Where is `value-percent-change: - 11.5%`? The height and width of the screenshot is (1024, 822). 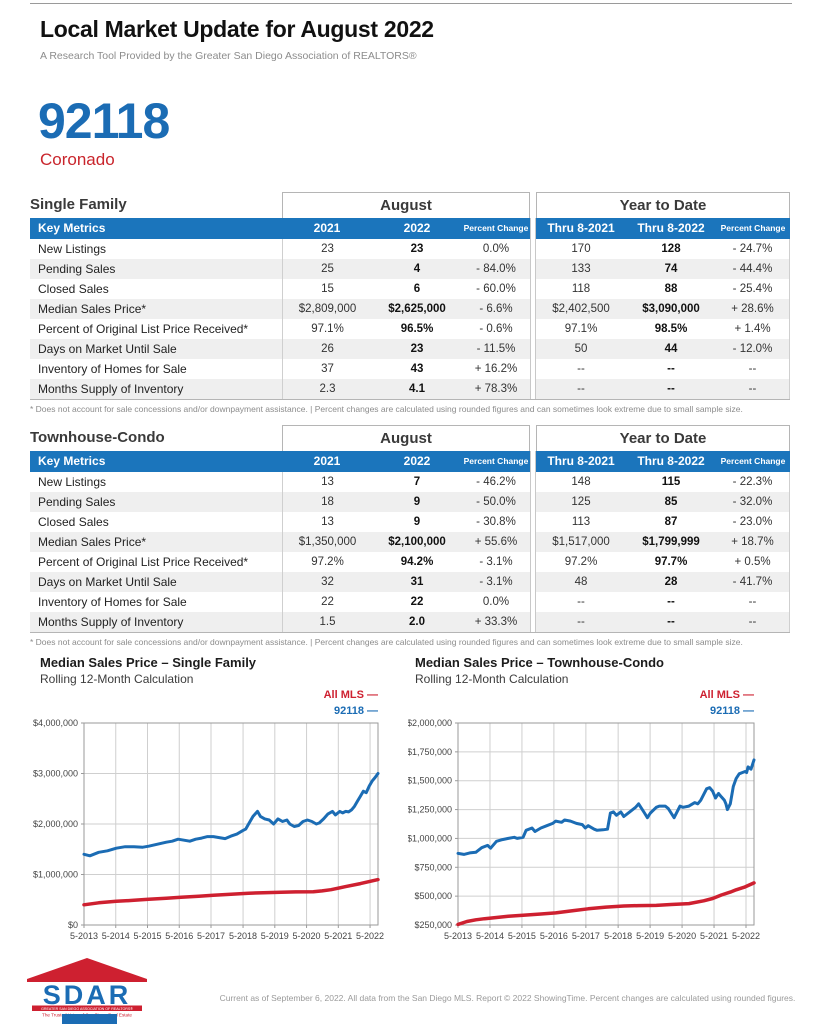 value-percent-change: - 11.5% is located at coordinates (496, 349).